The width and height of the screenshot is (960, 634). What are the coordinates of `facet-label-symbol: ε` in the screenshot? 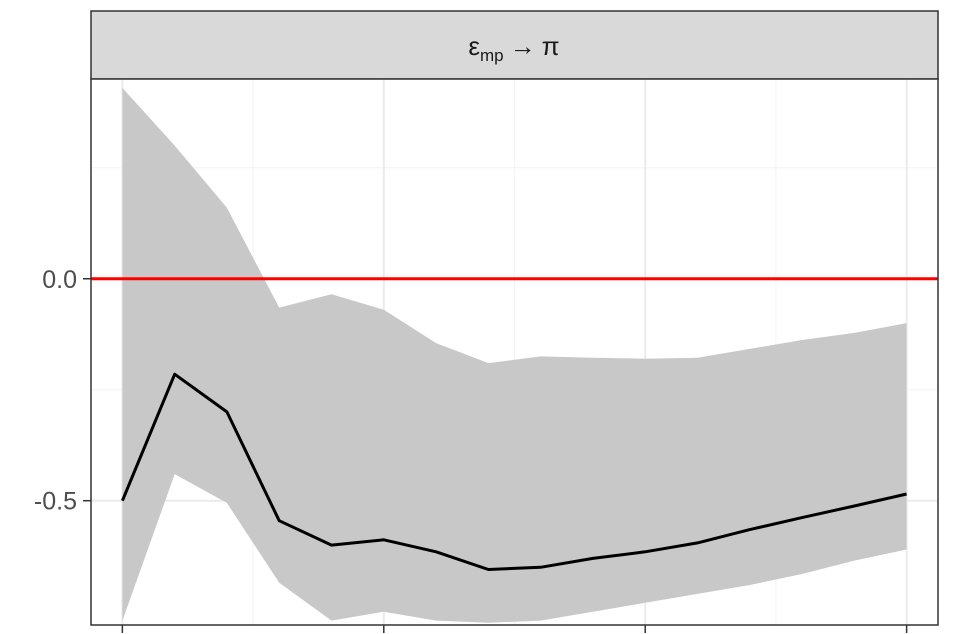 It's located at (474, 46).